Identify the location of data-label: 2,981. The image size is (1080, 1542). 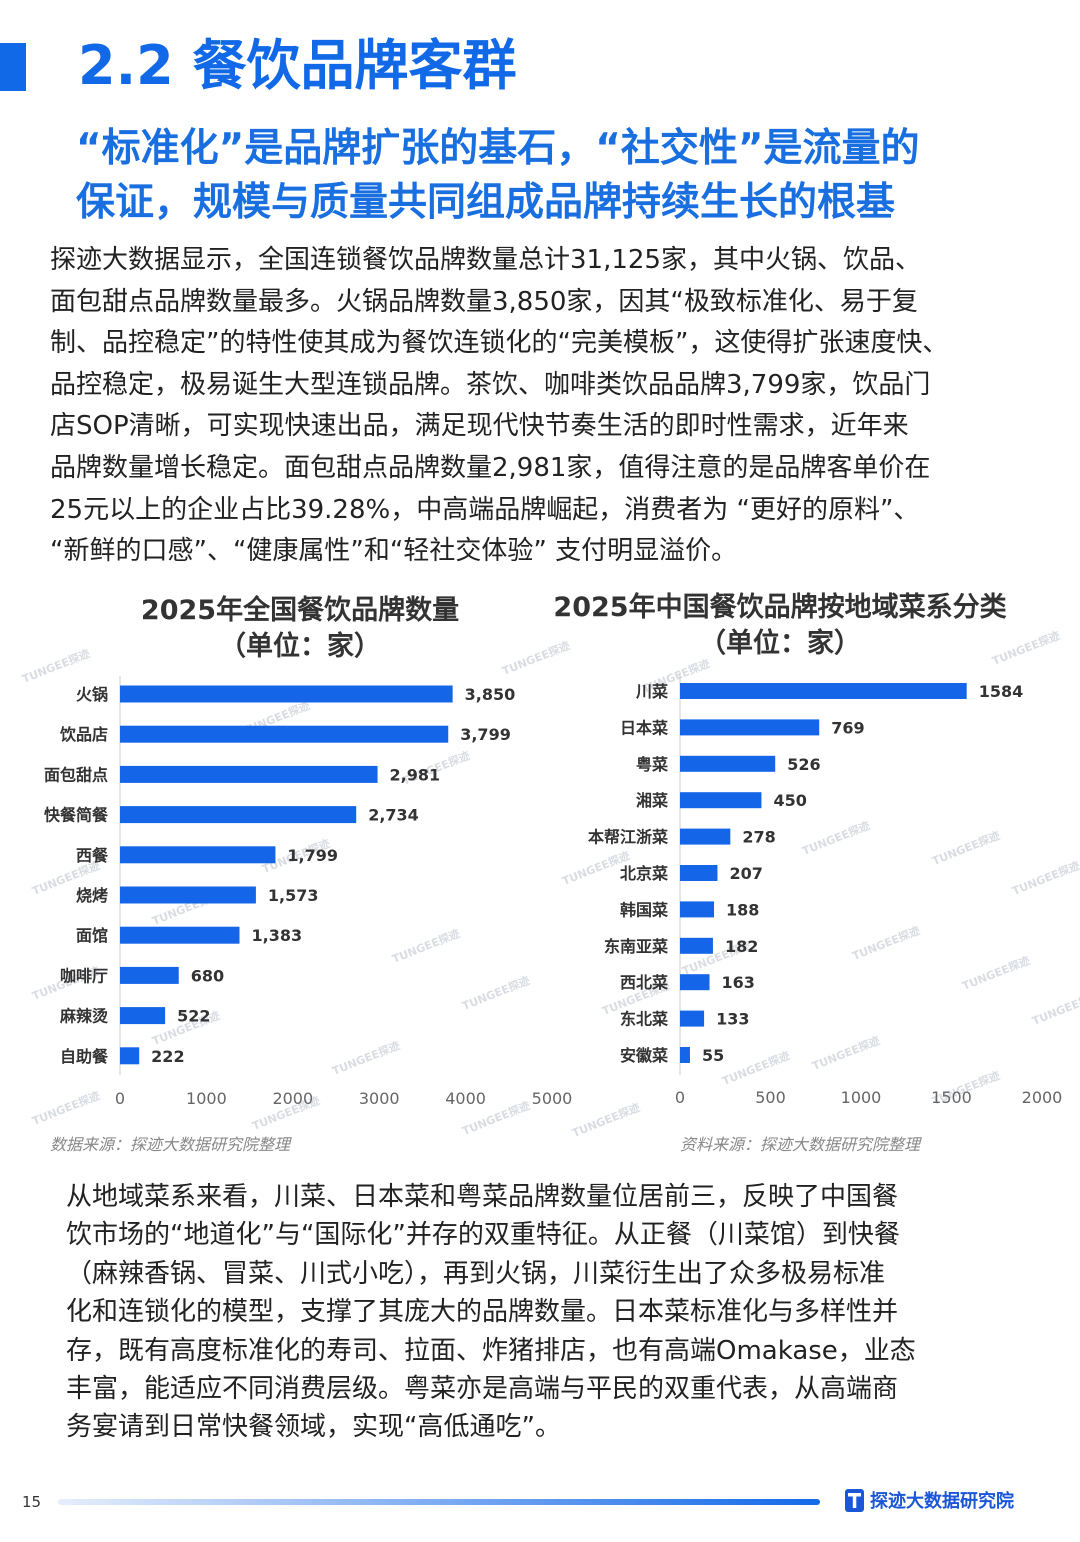
(415, 774).